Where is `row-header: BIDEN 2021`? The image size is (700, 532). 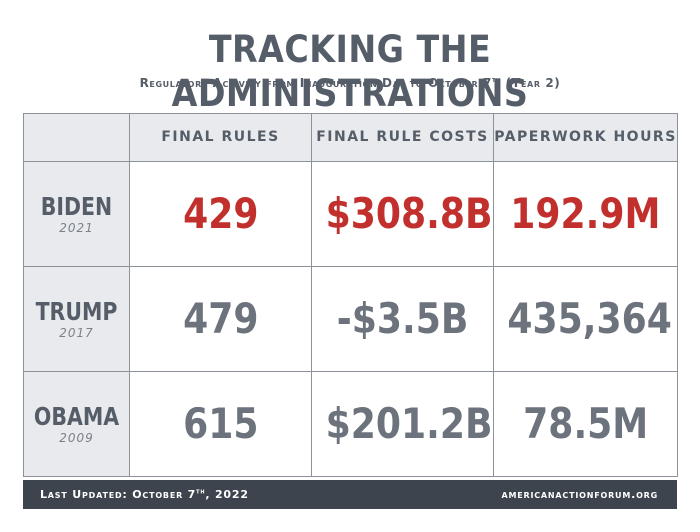
row-header: BIDEN 2021 is located at coordinates (76, 214).